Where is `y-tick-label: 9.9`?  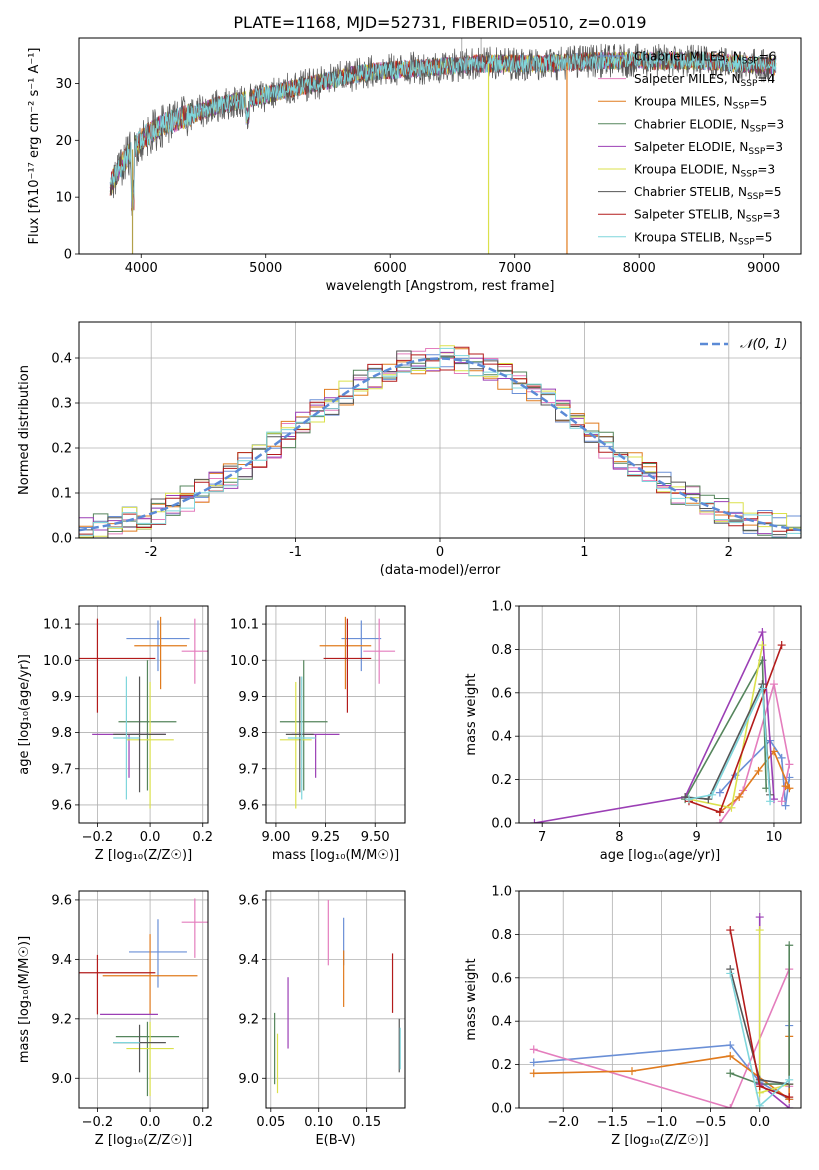 y-tick-label: 9.9 is located at coordinates (61, 697).